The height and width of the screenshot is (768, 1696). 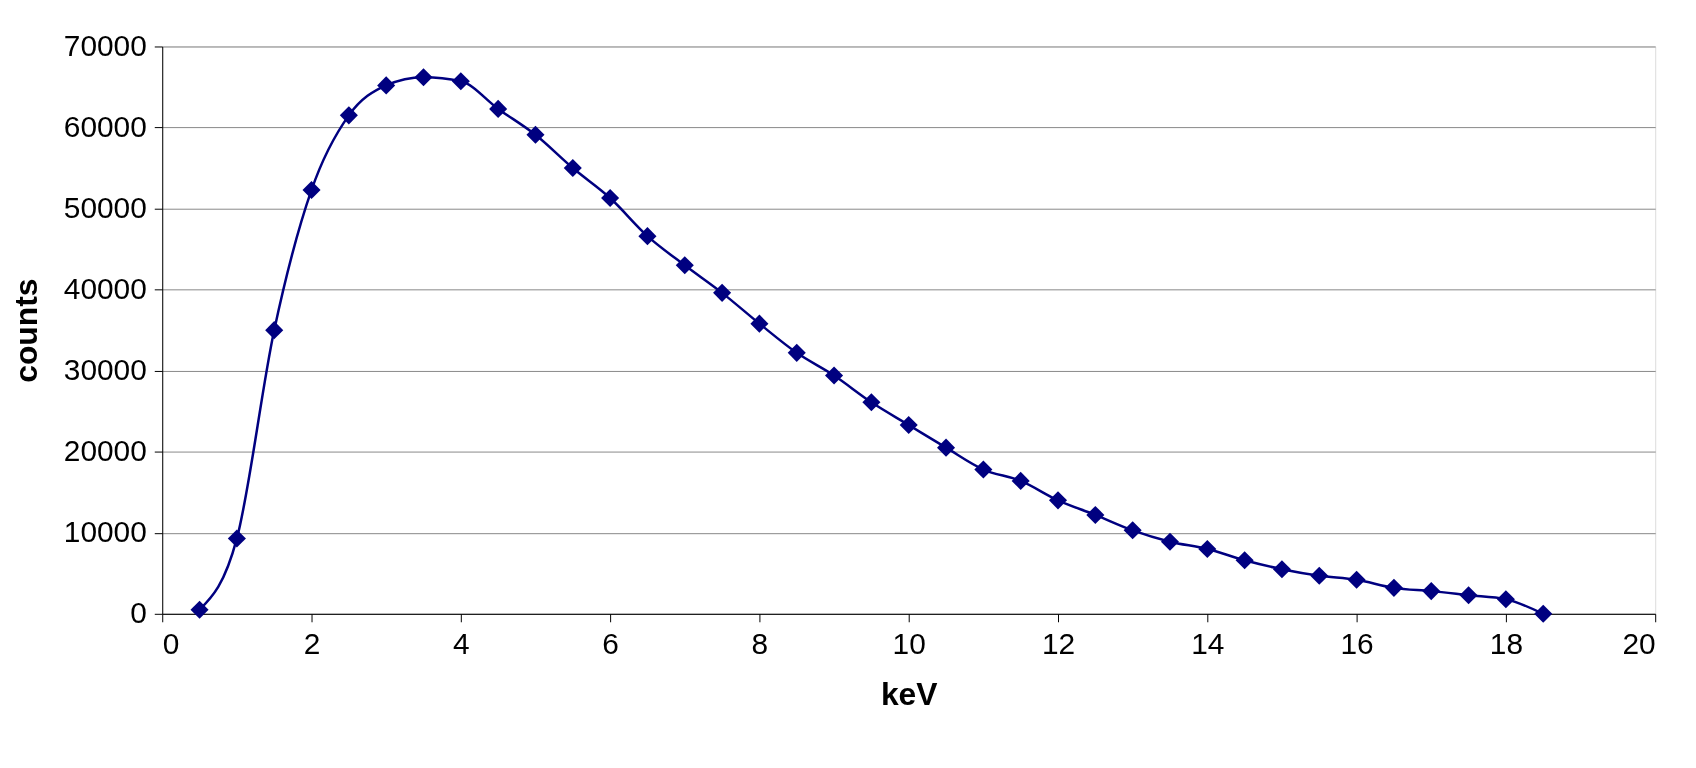 I want to click on y-tick-label: 20000, so click(x=105, y=451).